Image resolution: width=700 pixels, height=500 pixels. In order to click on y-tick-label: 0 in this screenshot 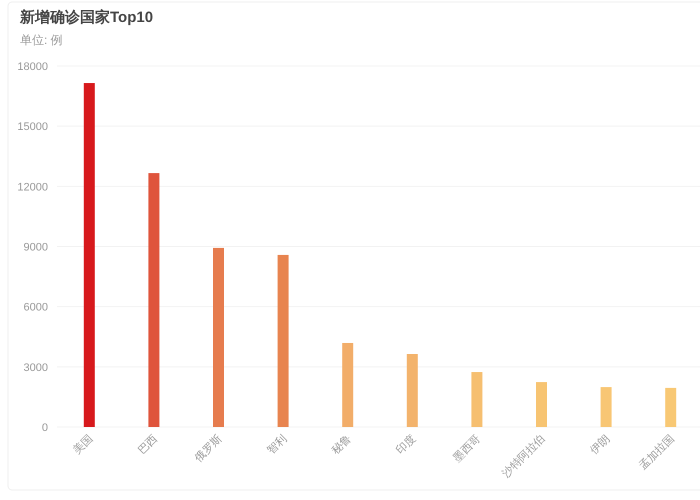, I will do `click(45, 428)`.